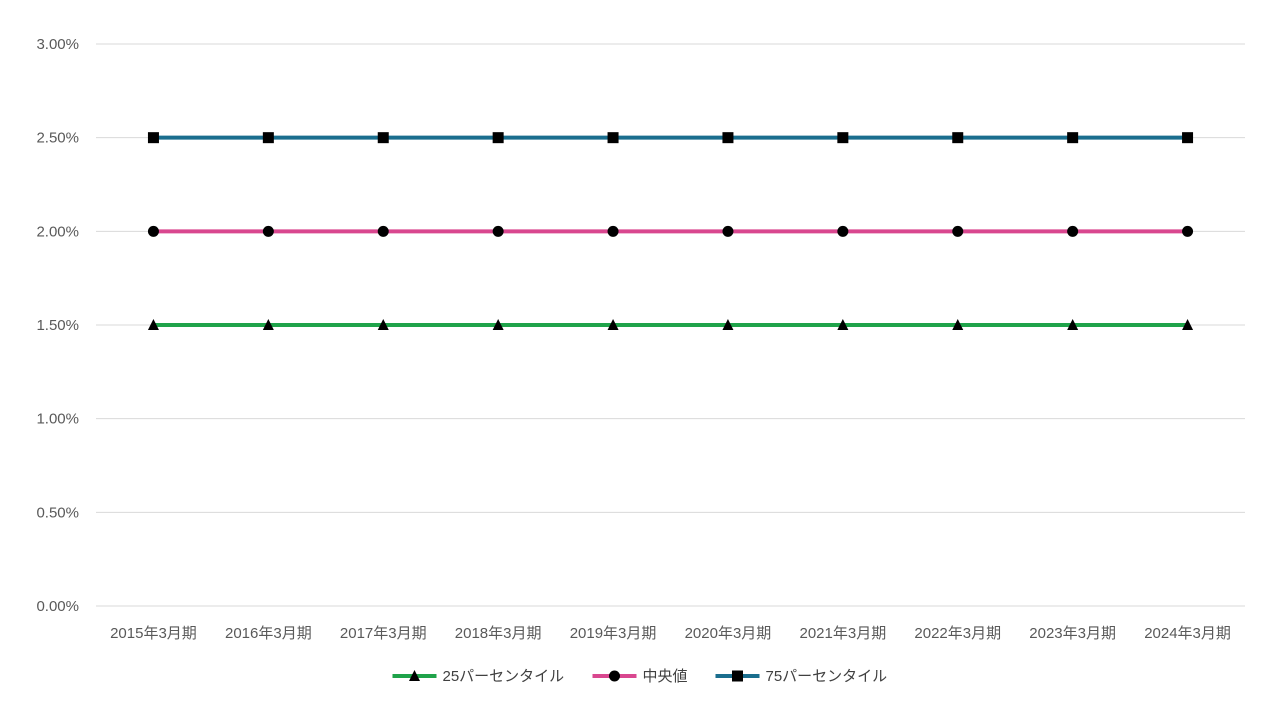  Describe the element at coordinates (665, 676) in the screenshot. I see `legend-label: 中央値` at that location.